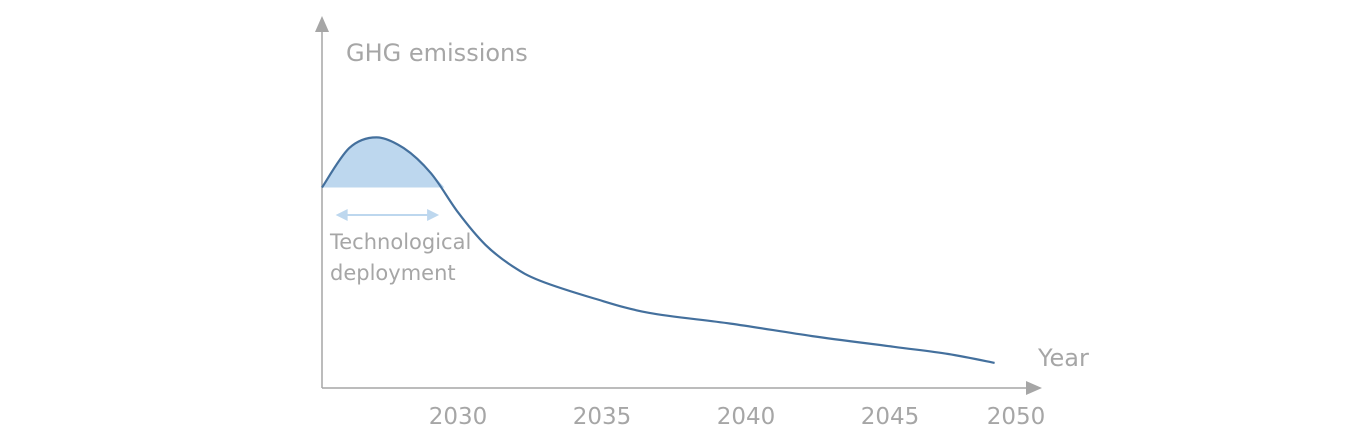 This screenshot has width=1366, height=437. Describe the element at coordinates (387, 215) in the screenshot. I see `deployment-double-arrow` at that location.